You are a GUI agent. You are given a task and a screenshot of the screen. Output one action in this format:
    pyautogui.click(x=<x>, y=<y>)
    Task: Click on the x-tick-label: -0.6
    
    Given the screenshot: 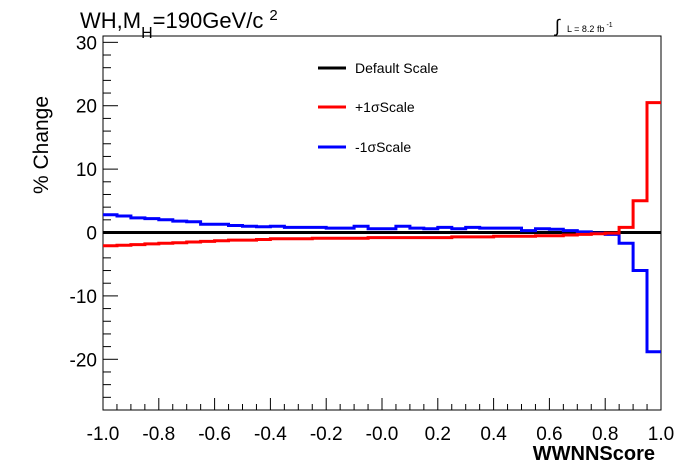 What is the action you would take?
    pyautogui.click(x=214, y=434)
    